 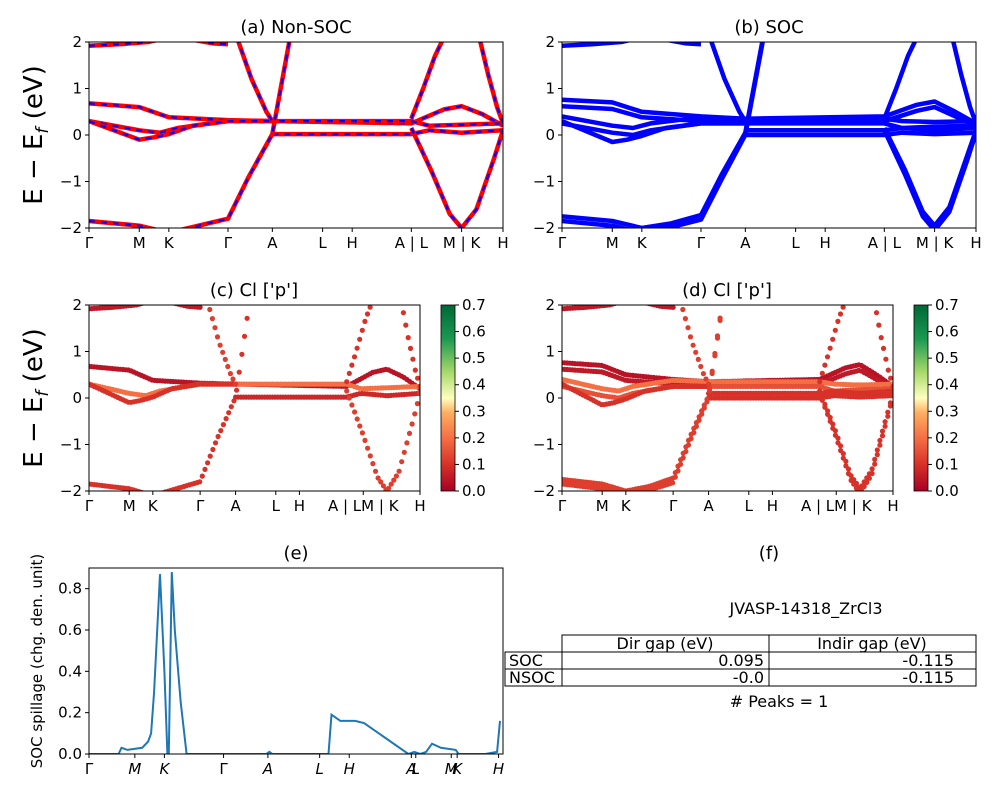 What do you see at coordinates (295, 663) in the screenshot?
I see `spillage-line` at bounding box center [295, 663].